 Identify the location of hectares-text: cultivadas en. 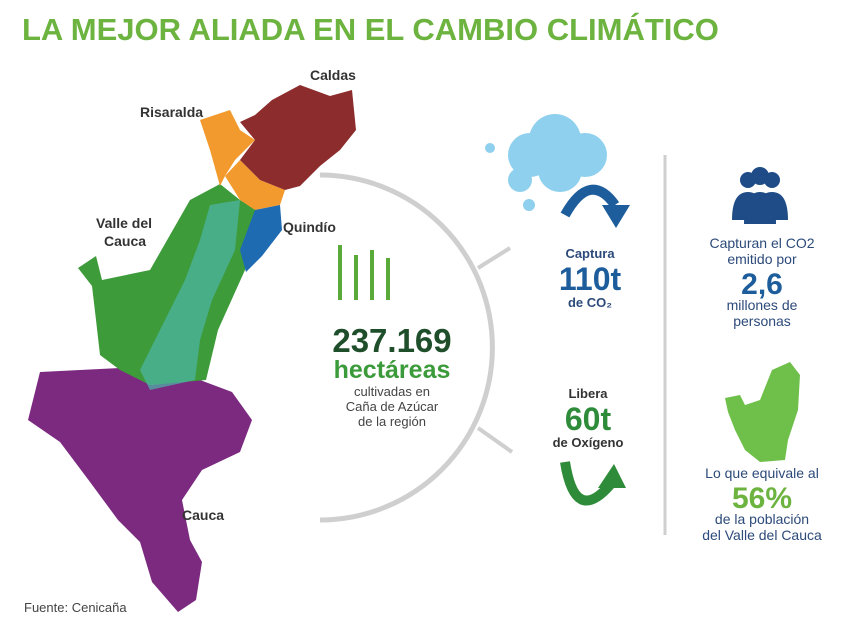
(392, 391).